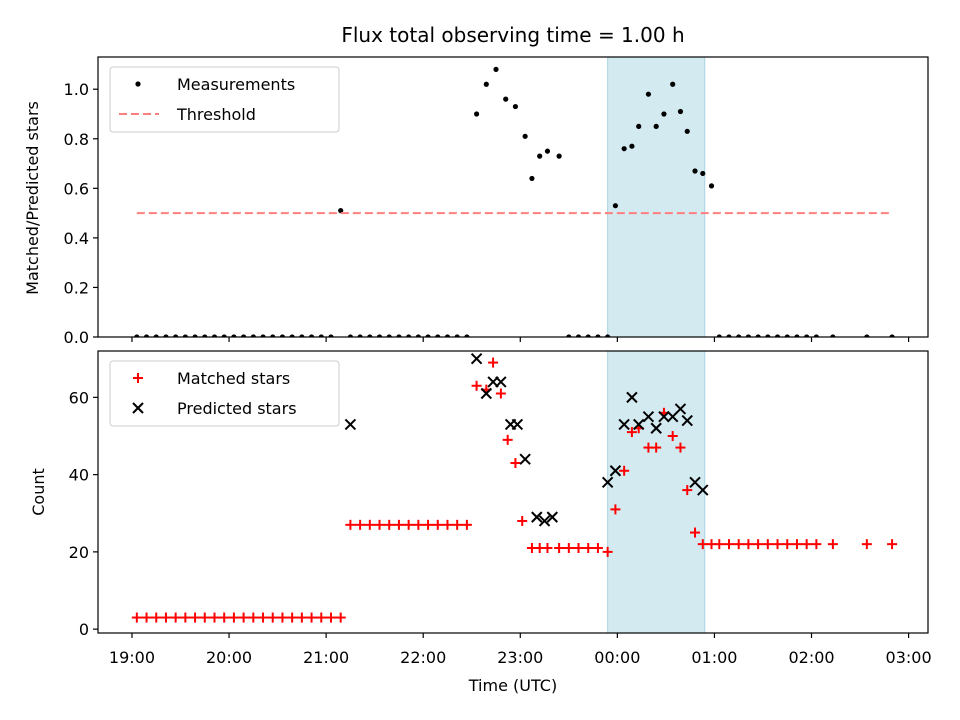 This screenshot has width=960, height=720. What do you see at coordinates (138, 378) in the screenshot?
I see `matched-stars-legend-marker` at bounding box center [138, 378].